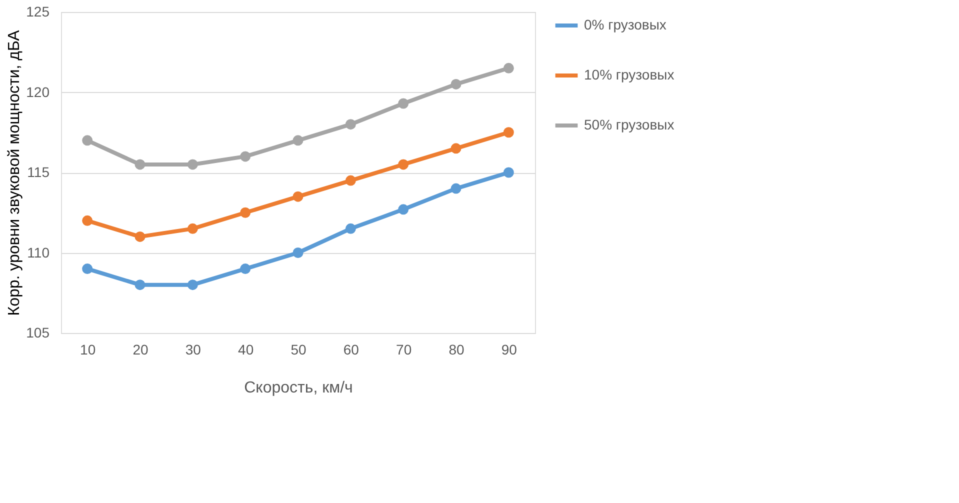  Describe the element at coordinates (88, 350) in the screenshot. I see `x-tick-label: 10` at that location.